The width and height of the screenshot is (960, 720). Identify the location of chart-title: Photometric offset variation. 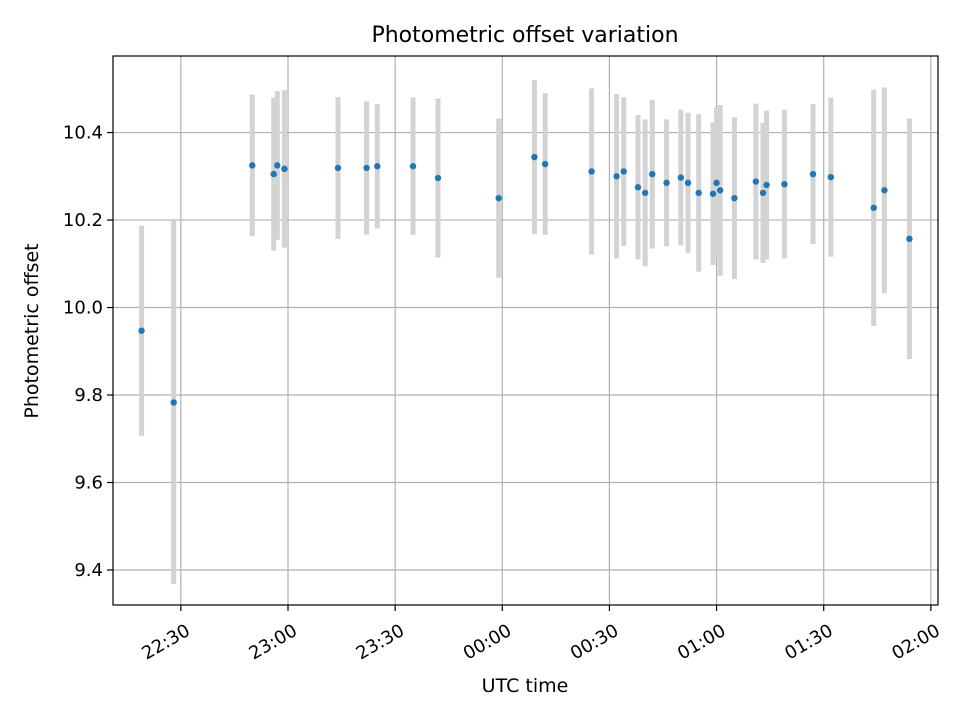
(524, 35).